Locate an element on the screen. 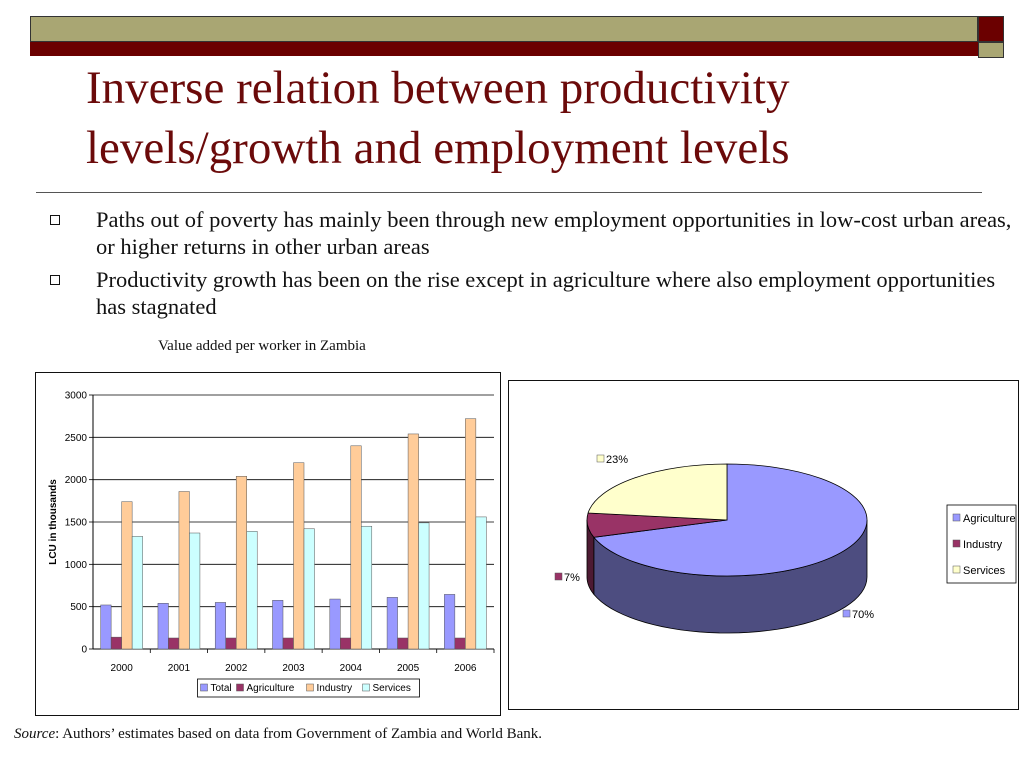 This screenshot has height=768, width=1024. slide-title-line-2: levels/growth and employment levels is located at coordinates (438, 148).